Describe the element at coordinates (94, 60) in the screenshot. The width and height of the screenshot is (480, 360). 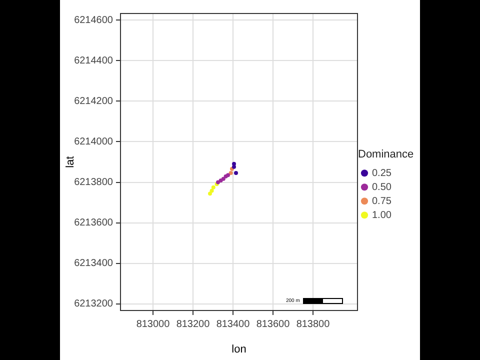
I see `y-tick-label: 6214400` at that location.